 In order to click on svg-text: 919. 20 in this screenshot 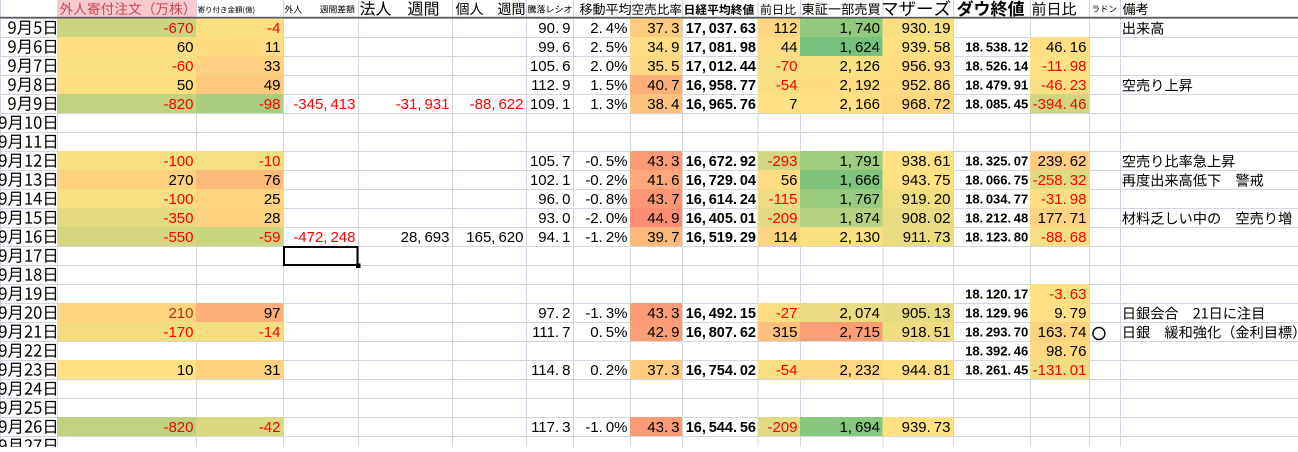, I will do `click(926, 199)`.